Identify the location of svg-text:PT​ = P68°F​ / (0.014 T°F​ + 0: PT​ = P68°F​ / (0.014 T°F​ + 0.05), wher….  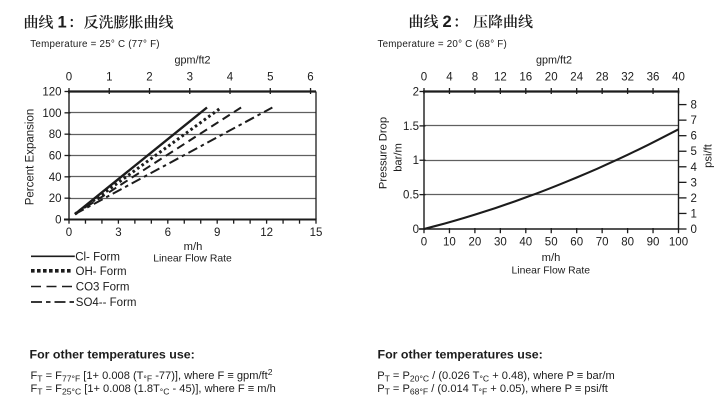
(492, 390).